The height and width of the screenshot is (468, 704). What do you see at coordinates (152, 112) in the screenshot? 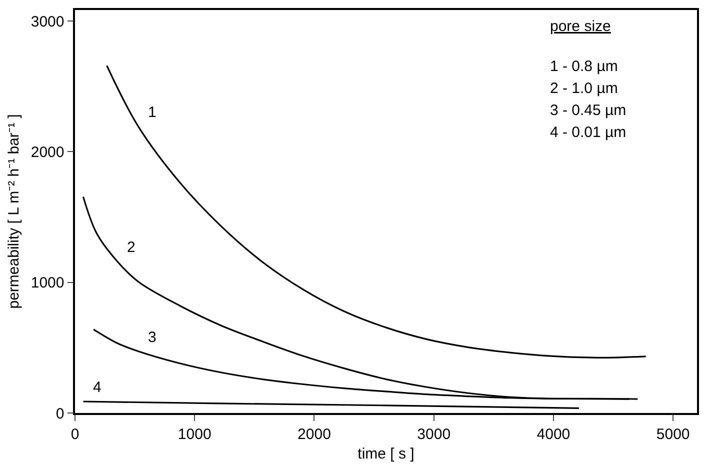
I see `series-label: 1` at bounding box center [152, 112].